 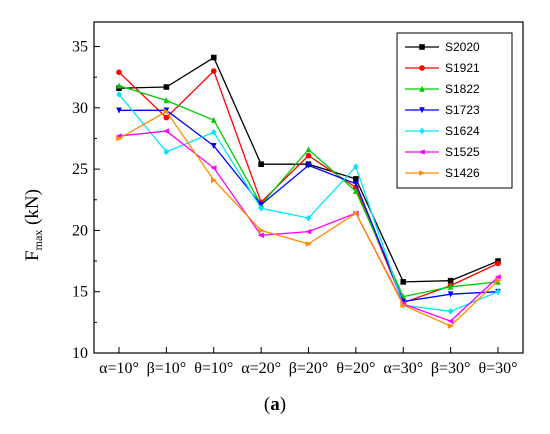 What do you see at coordinates (33, 225) in the screenshot?
I see `y-axis-title: Fmax (kN)` at bounding box center [33, 225].